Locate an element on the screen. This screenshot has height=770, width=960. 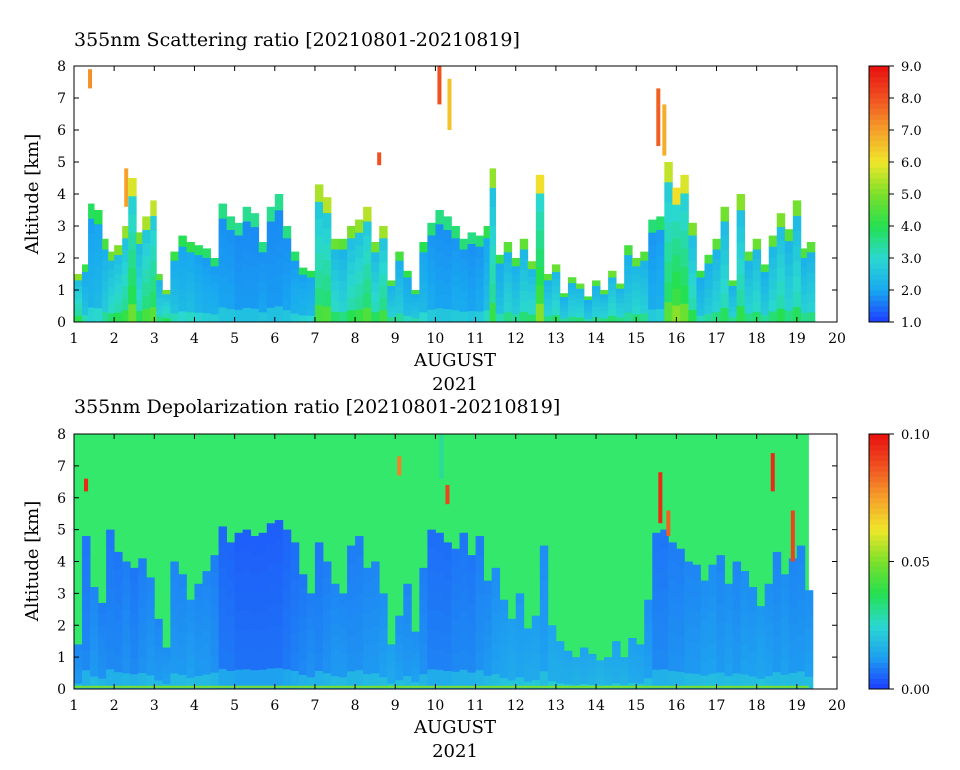
colorbar-tick-label: 5.0 is located at coordinates (911, 195).